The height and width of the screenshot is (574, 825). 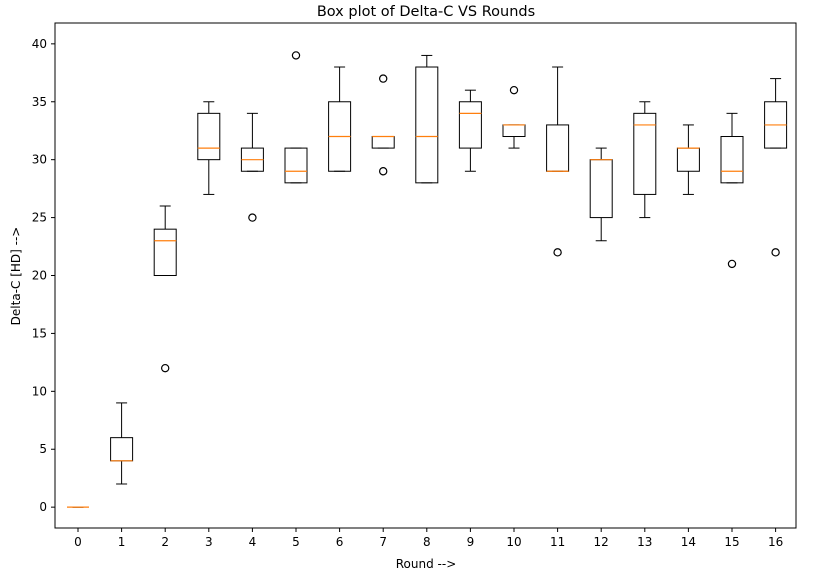 I want to click on chart-title: Box plot of Delta-C VS Rounds, so click(x=426, y=12).